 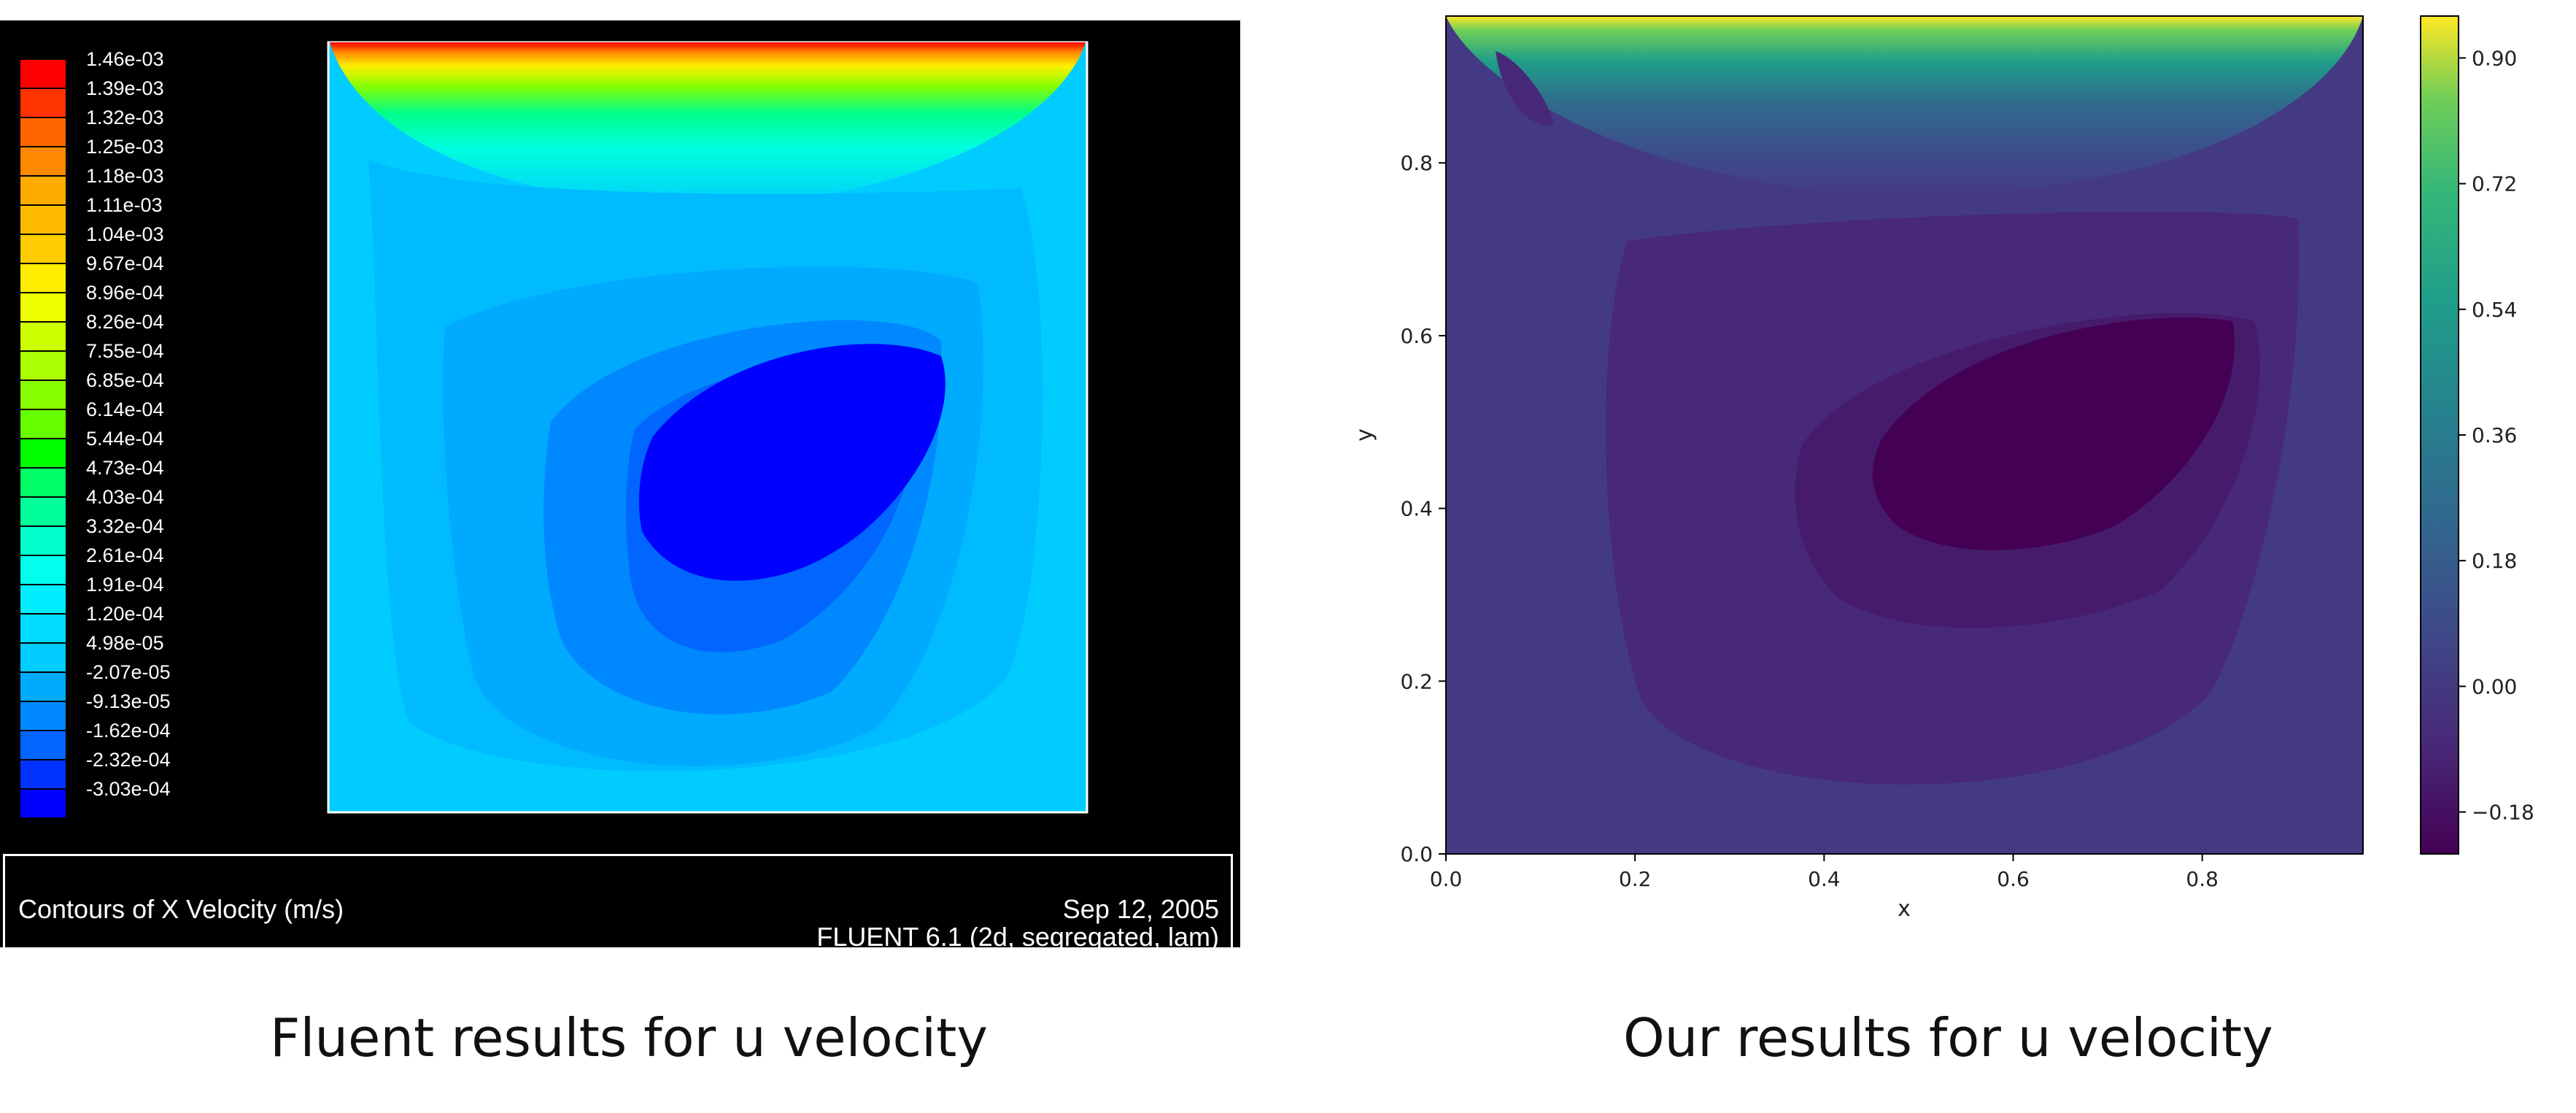 What do you see at coordinates (125, 409) in the screenshot?
I see `fluent-colorbar-tick-label: 6.14e-04` at bounding box center [125, 409].